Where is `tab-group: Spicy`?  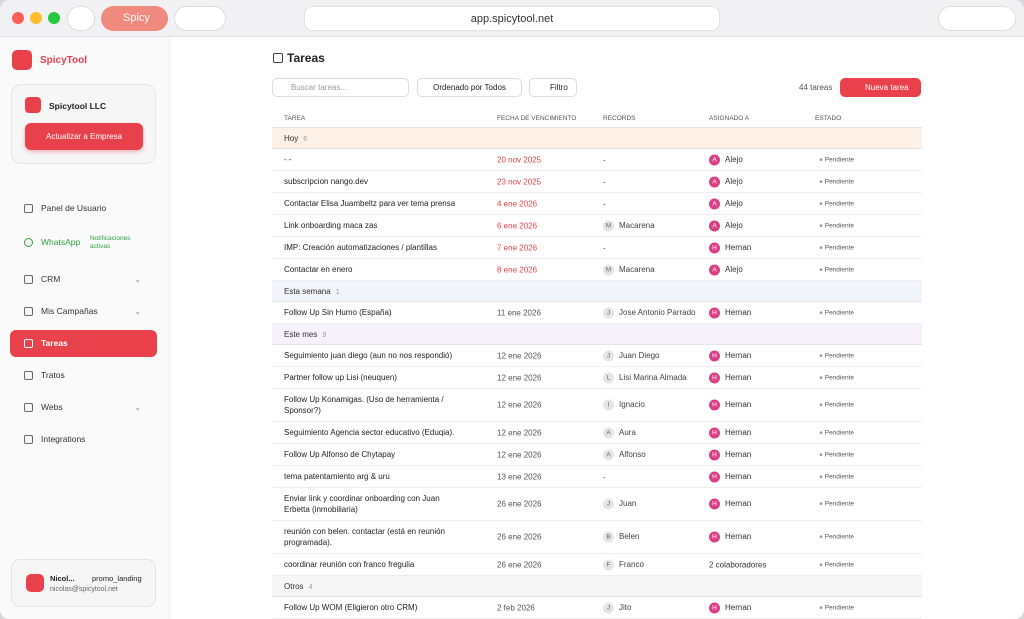 tab-group: Spicy is located at coordinates (134, 18).